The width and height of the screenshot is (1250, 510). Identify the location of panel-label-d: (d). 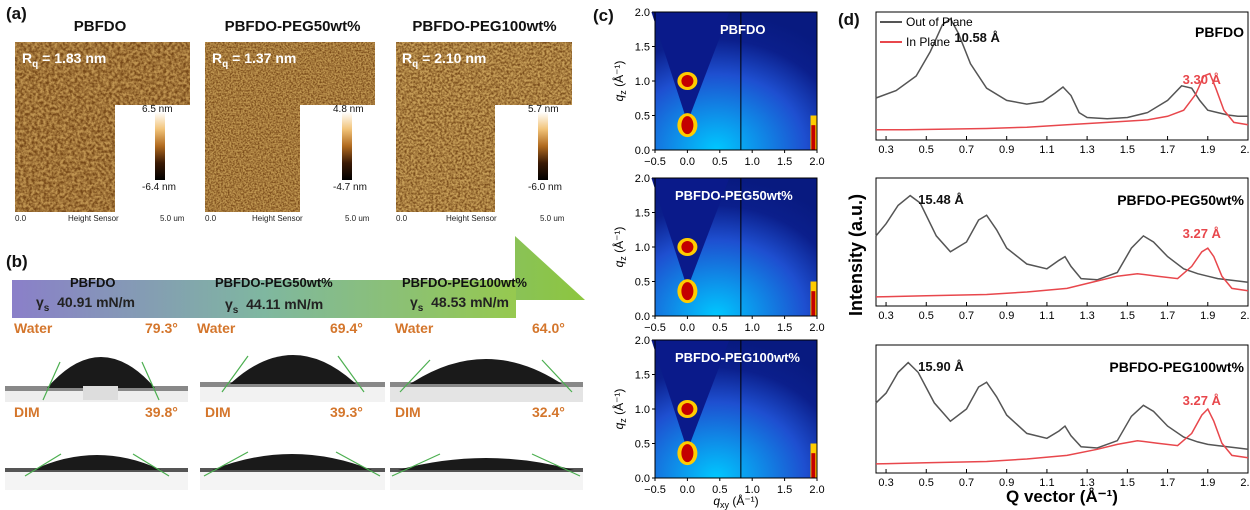
(849, 19).